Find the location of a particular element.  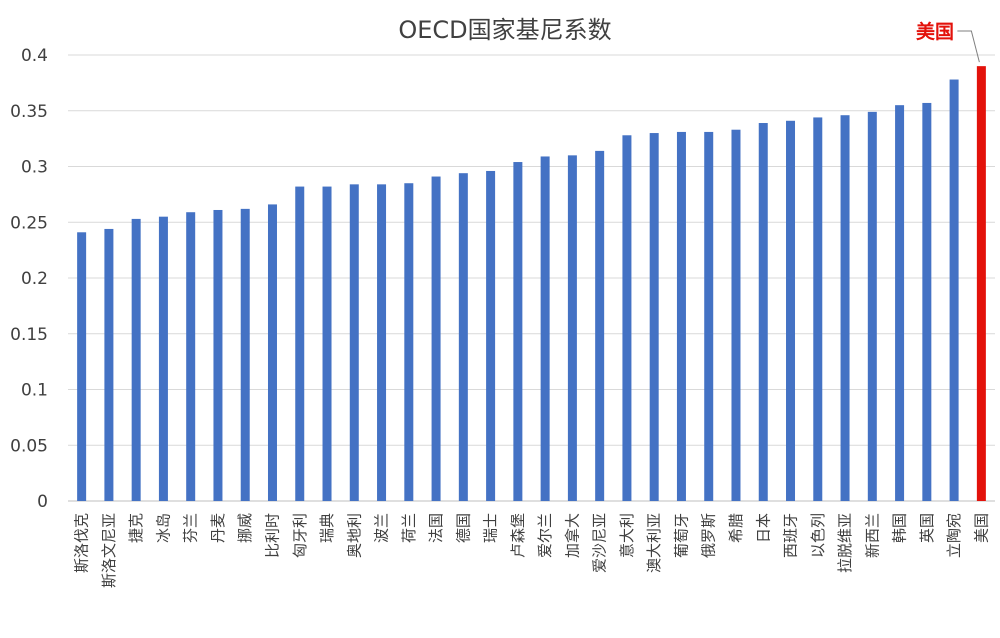

y-tick-label: 0.35 is located at coordinates (29, 112).